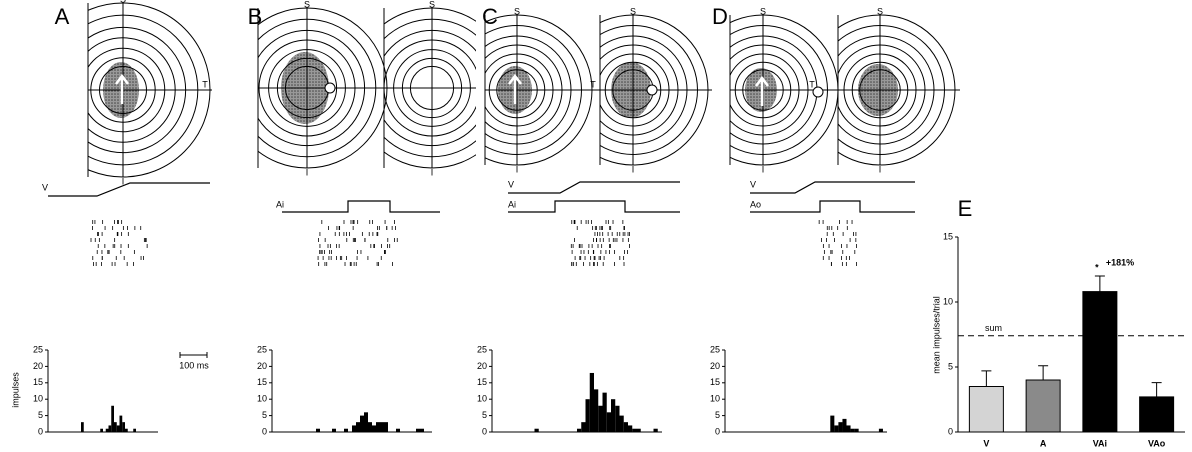 This screenshot has height=452, width=1192. I want to click on significance-marker: *, so click(1097, 267).